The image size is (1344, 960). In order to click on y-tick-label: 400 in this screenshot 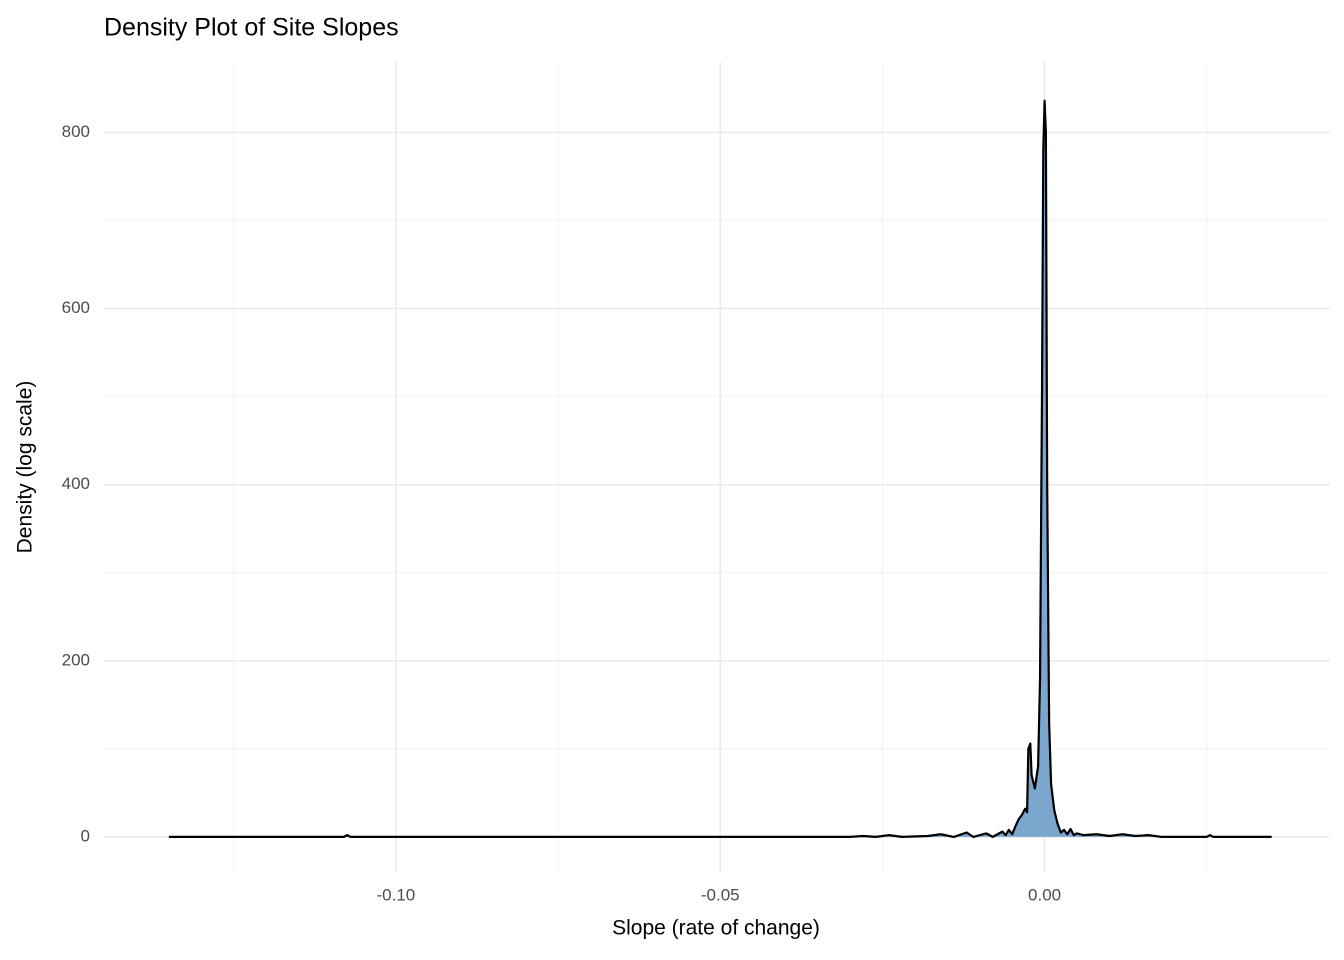, I will do `click(76, 483)`.